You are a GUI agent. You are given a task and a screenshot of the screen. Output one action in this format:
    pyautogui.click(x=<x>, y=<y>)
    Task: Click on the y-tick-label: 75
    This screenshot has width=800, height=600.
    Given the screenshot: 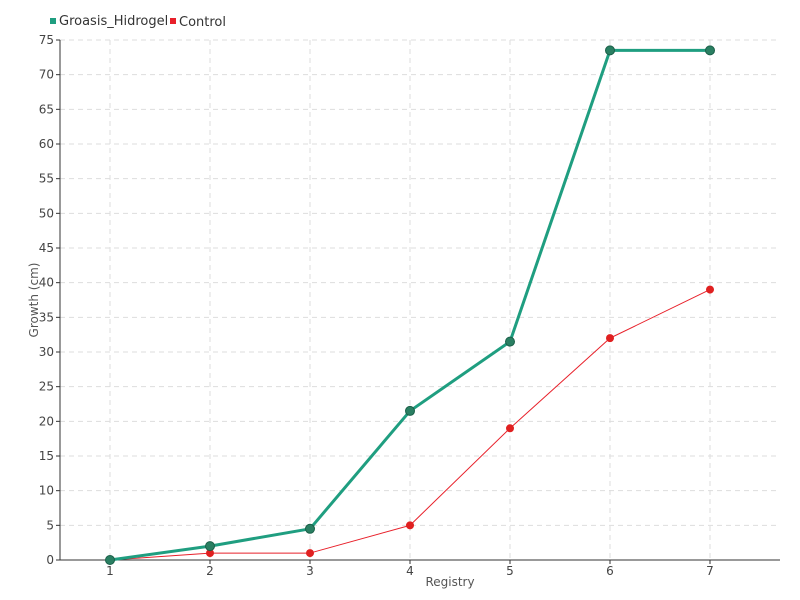 What is the action you would take?
    pyautogui.click(x=46, y=40)
    